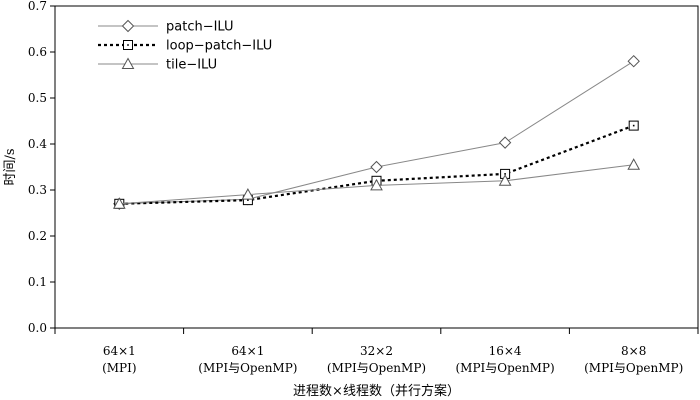 The image size is (700, 400). I want to click on y-tick-label: 0.5, so click(37, 98).